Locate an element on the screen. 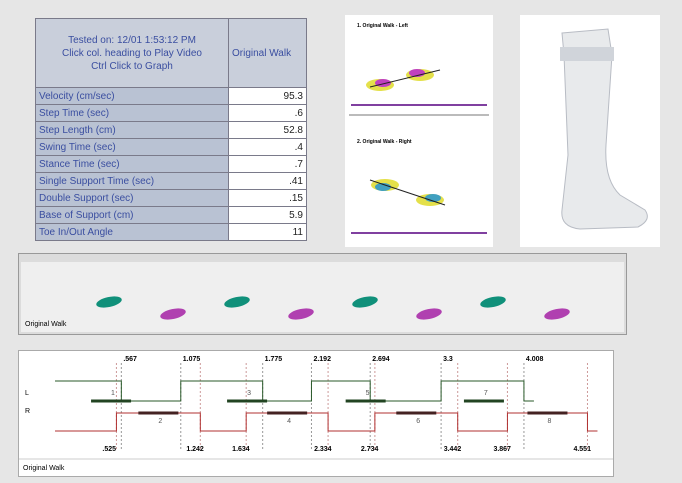  row-value: .15 is located at coordinates (267, 198).